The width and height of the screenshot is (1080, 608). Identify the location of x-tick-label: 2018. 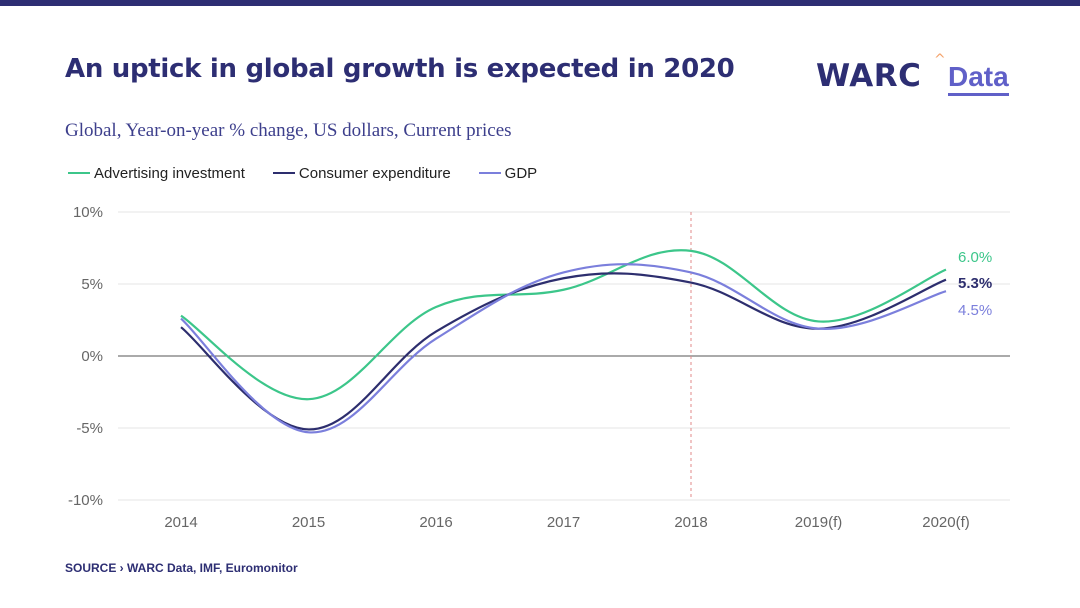
(690, 522).